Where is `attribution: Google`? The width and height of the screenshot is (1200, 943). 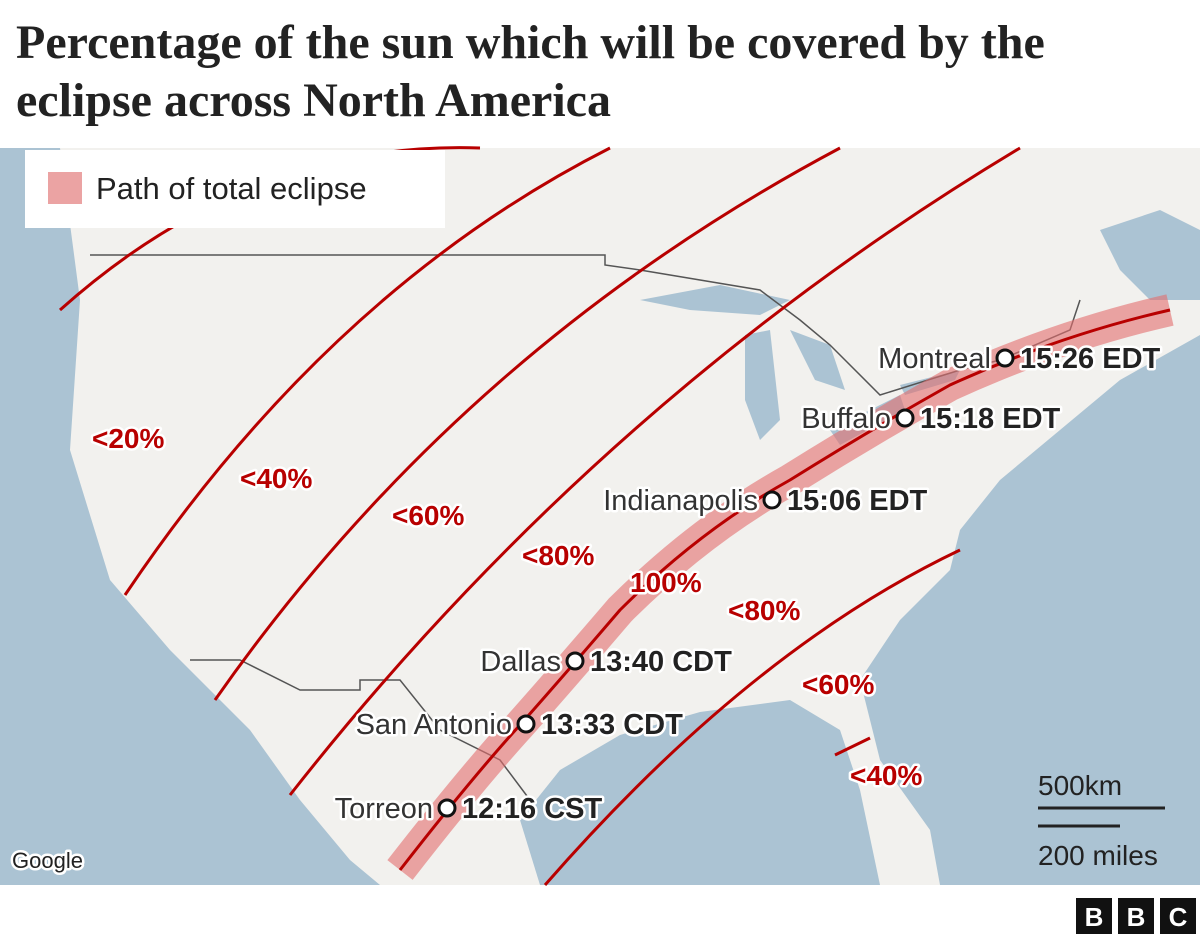
attribution: Google is located at coordinates (47, 860).